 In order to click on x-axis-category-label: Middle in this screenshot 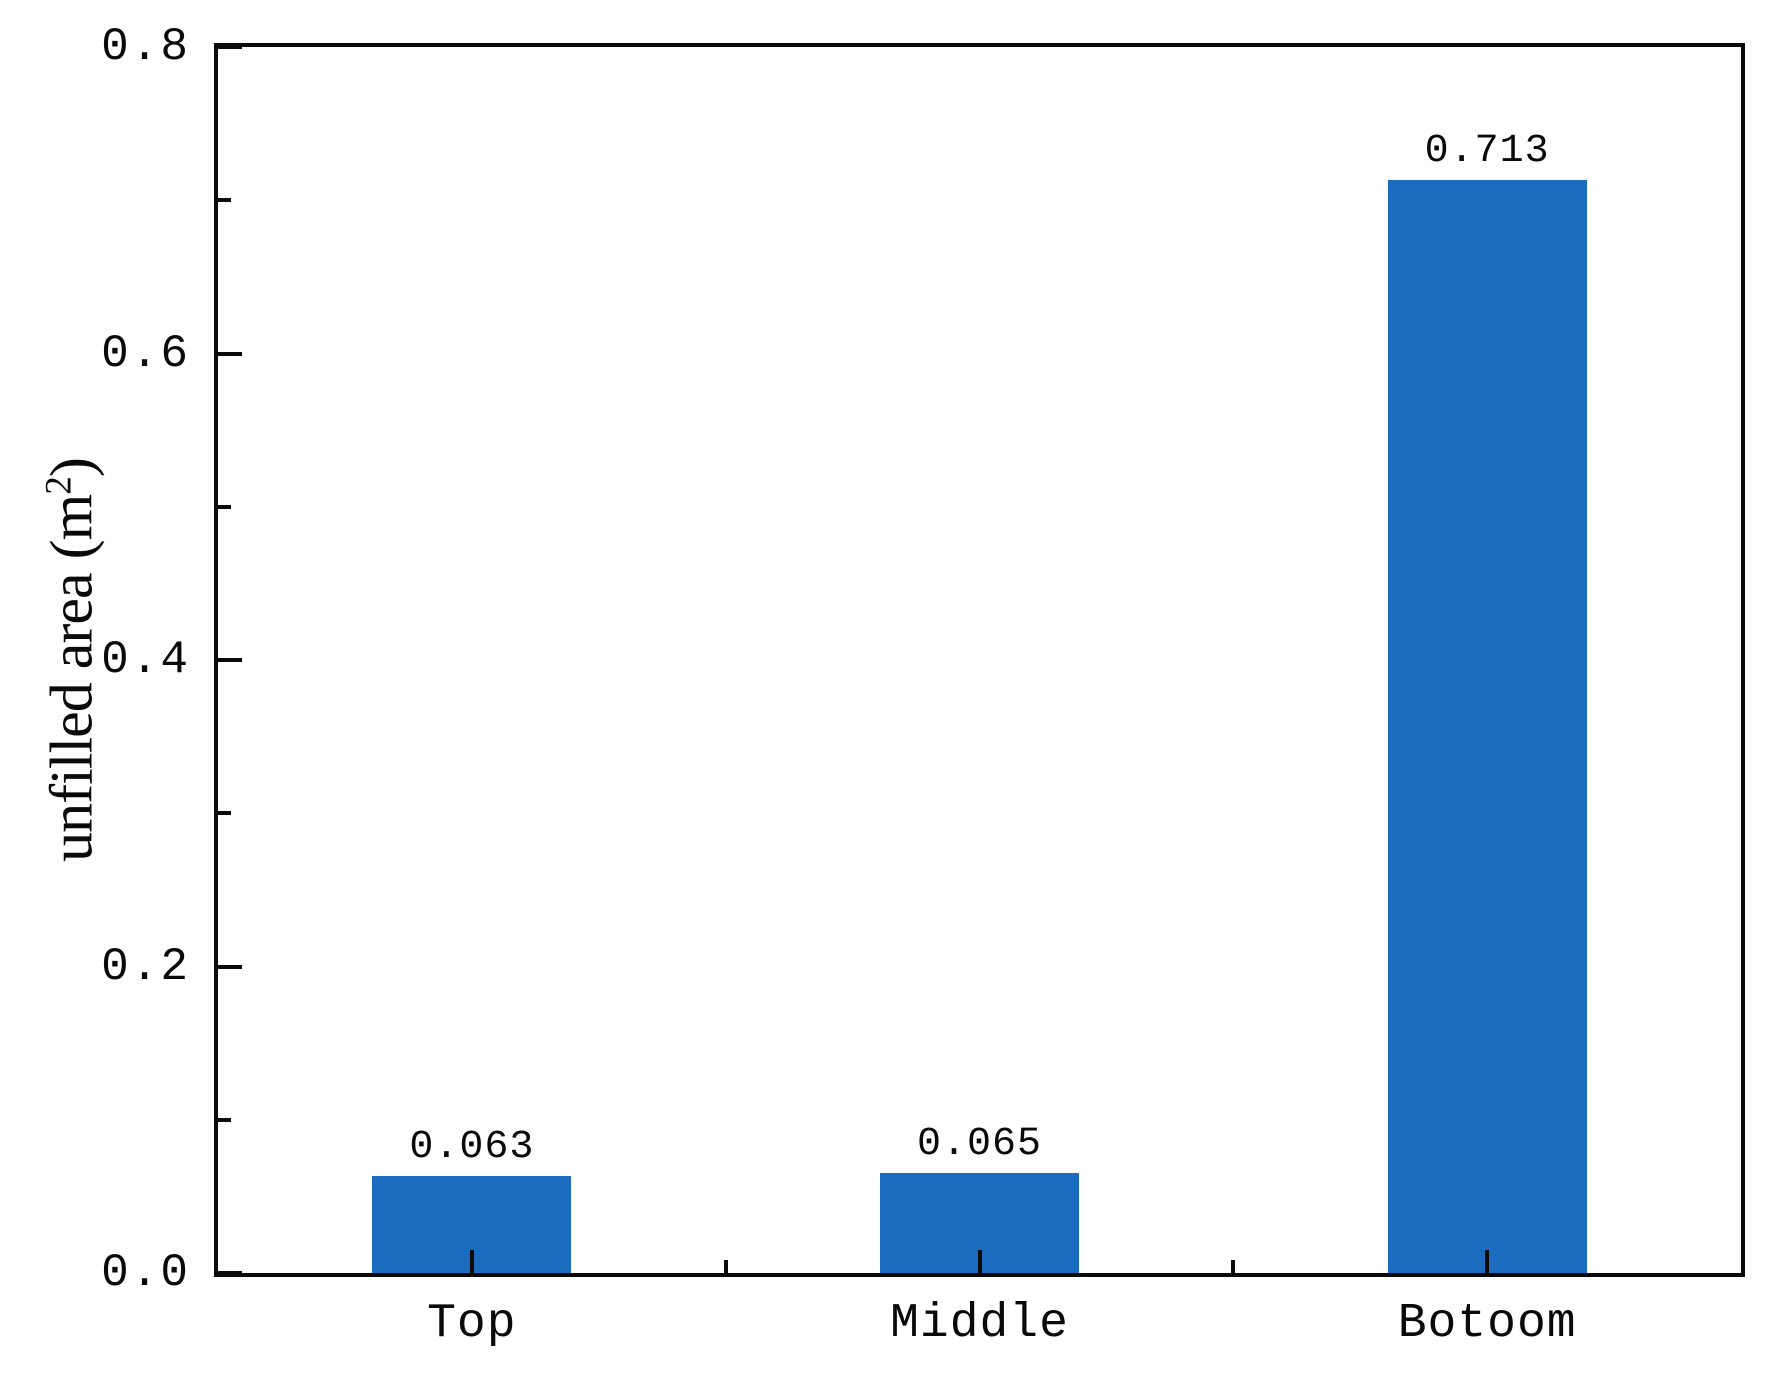, I will do `click(979, 1324)`.